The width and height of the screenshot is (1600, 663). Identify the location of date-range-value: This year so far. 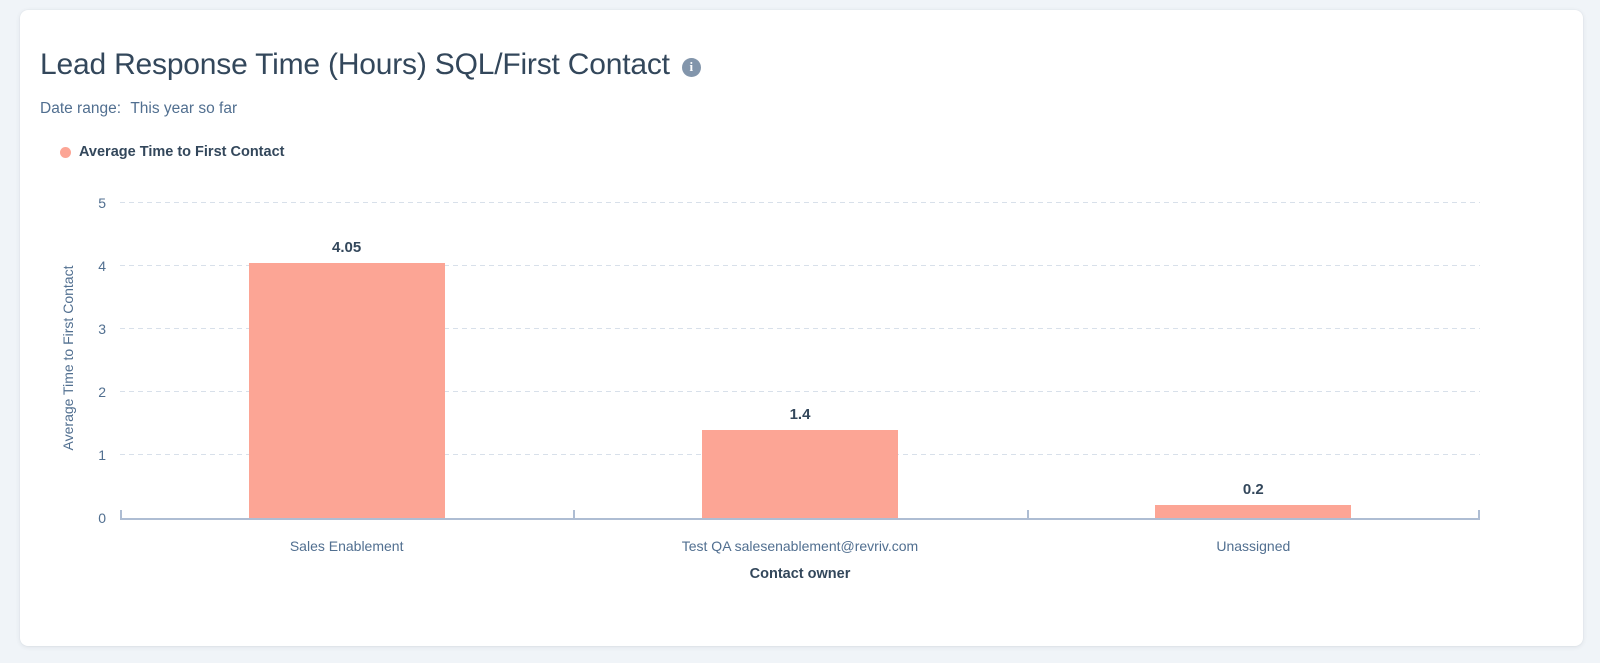
(184, 108).